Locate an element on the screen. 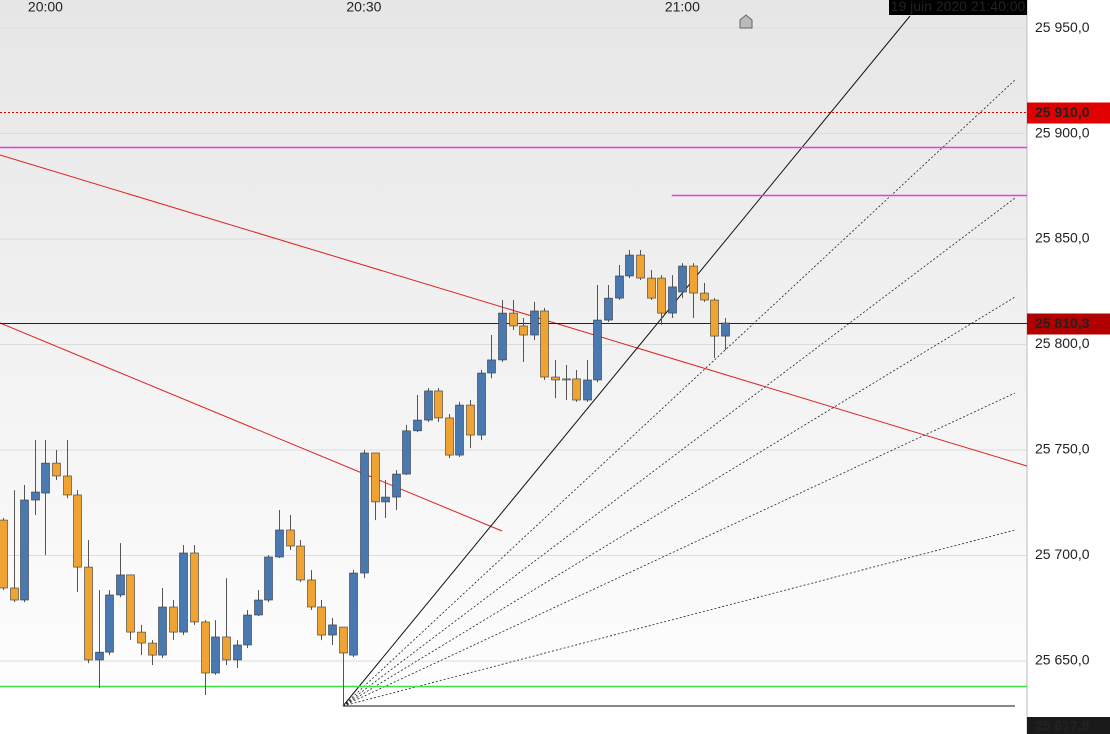 This screenshot has height=734, width=1110. y-tick-label: 25 650,0 is located at coordinates (1062, 660).